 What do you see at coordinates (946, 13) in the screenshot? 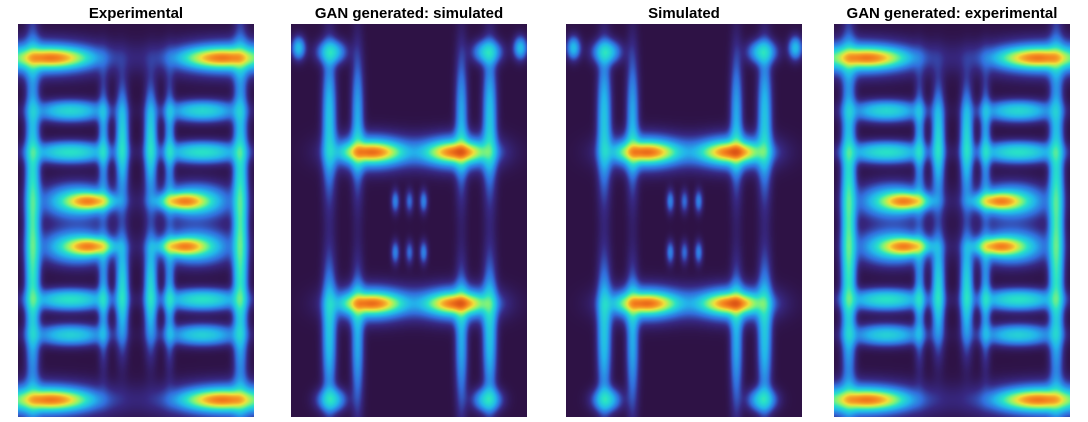
I see `panel-title: GAN generated: experimental` at bounding box center [946, 13].